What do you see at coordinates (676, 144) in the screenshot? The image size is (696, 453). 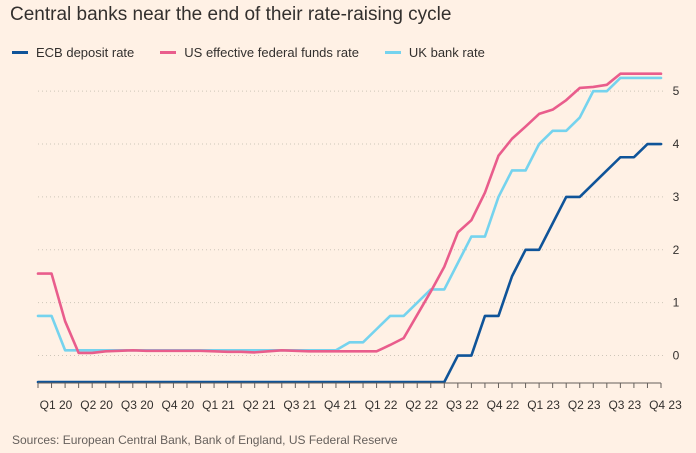 I see `y-tick-label-4: 4` at bounding box center [676, 144].